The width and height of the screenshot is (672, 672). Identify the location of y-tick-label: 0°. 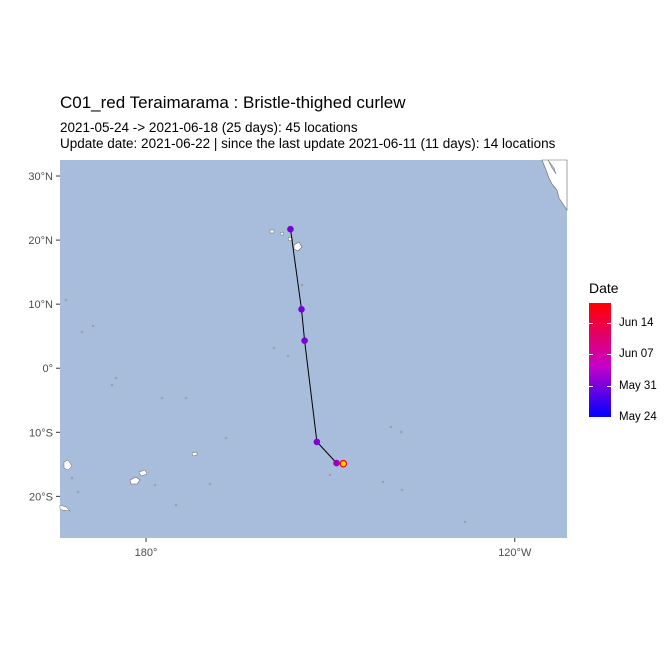
(47, 369).